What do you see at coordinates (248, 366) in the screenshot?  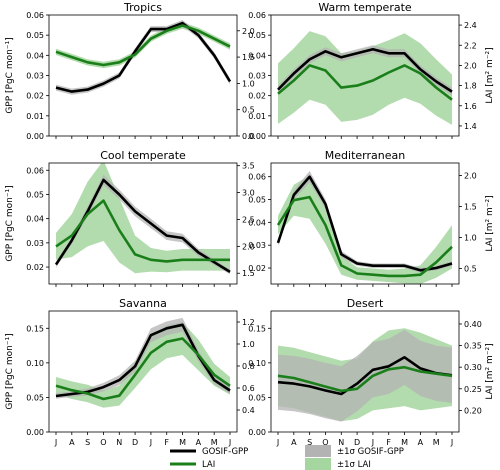 I see `y-tick-label-right: 0.8` at bounding box center [248, 366].